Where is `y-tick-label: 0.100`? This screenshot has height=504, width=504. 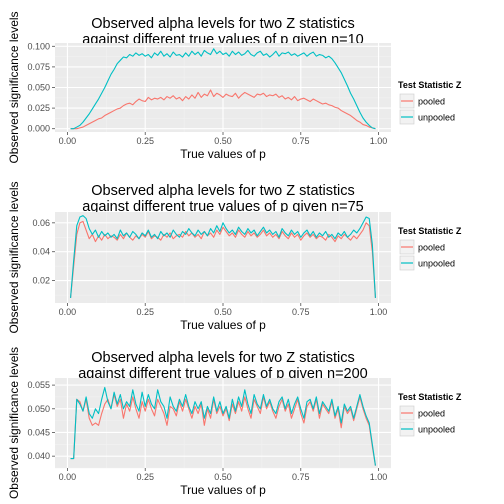 y-tick-label: 0.100 is located at coordinates (38, 46).